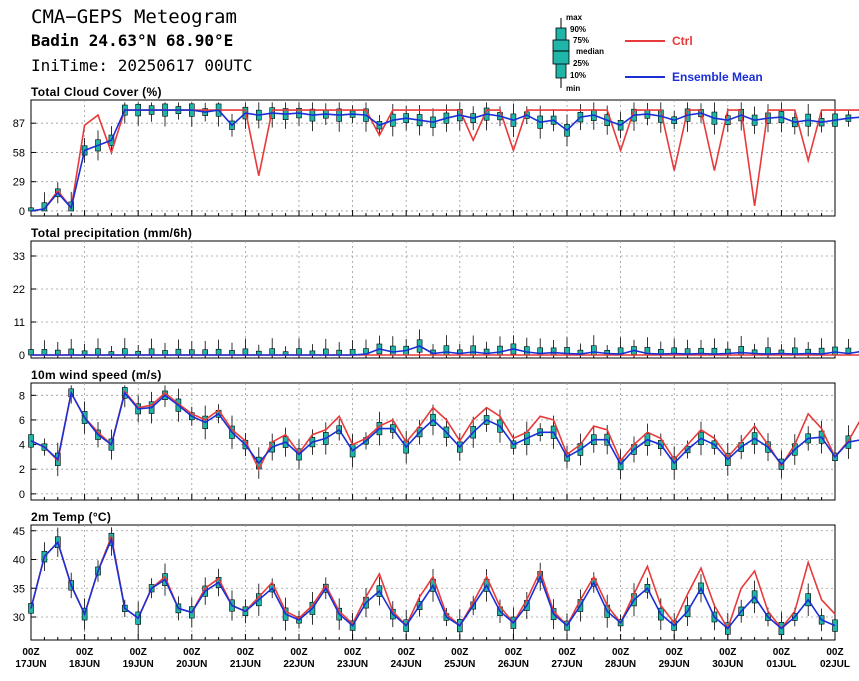 Image resolution: width=859 pixels, height=681 pixels. What do you see at coordinates (22, 356) in the screenshot?
I see `y-tick-label: 0` at bounding box center [22, 356].